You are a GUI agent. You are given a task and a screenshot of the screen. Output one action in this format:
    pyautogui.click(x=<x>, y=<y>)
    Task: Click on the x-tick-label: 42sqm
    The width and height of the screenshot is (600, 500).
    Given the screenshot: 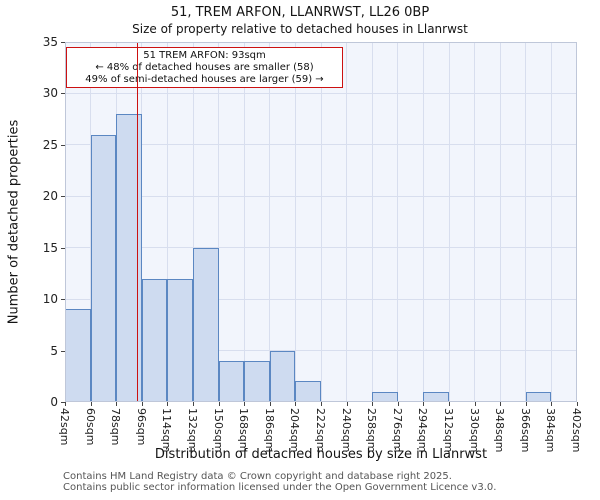 What is the action you would take?
    pyautogui.click(x=64, y=427)
    